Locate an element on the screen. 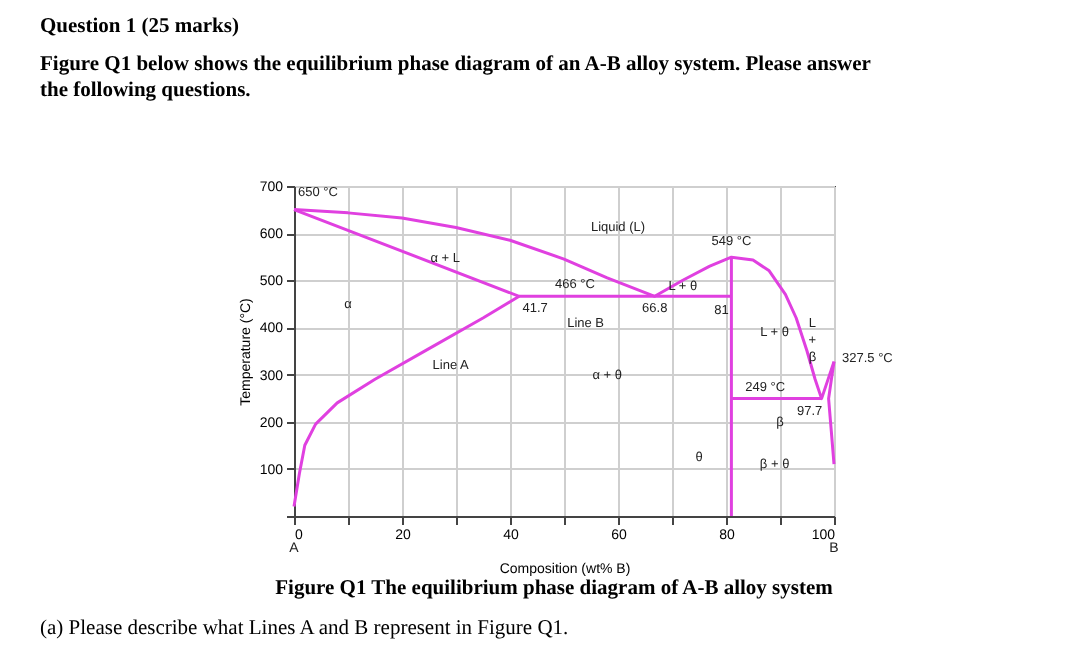  text: (a) Please describe what Lines A and B represent in Figure Q1. is located at coordinates (304, 629).